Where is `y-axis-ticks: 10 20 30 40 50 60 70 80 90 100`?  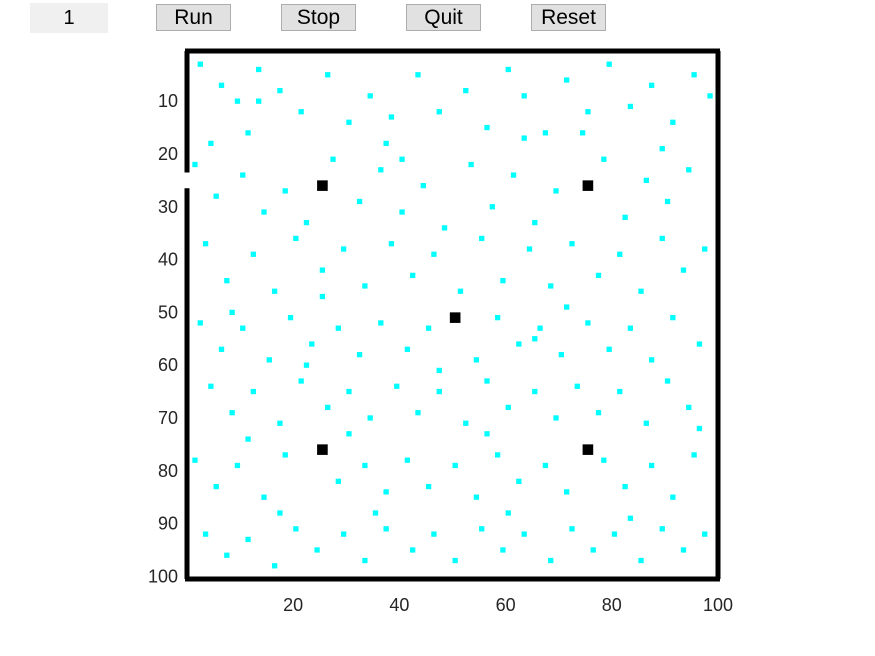
y-axis-ticks: 10 20 30 40 50 60 70 80 90 100 is located at coordinates (163, 338).